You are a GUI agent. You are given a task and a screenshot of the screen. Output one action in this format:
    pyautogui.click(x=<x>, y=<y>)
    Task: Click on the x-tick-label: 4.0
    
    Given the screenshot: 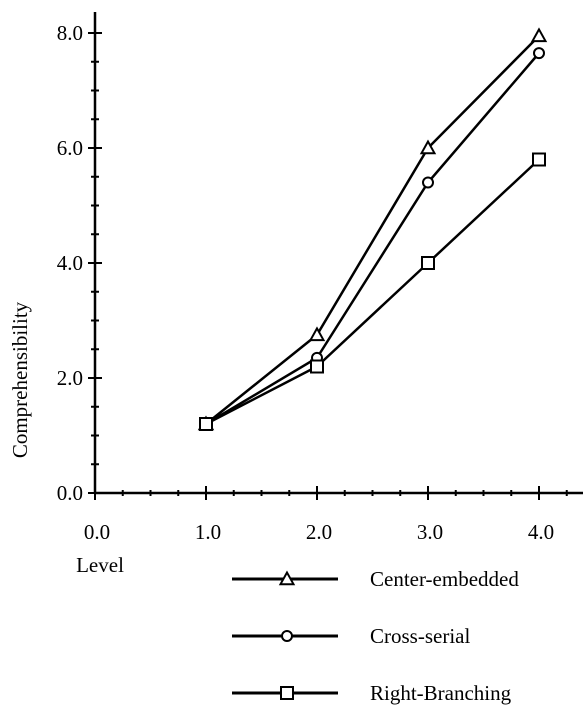 What is the action you would take?
    pyautogui.click(x=541, y=532)
    